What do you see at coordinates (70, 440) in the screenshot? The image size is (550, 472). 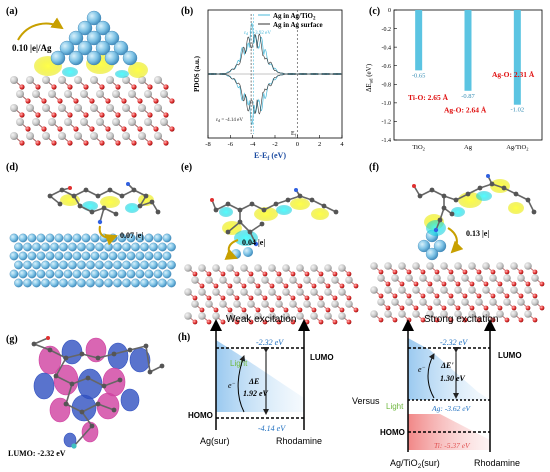 I see `orbital-lobe` at bounding box center [70, 440].